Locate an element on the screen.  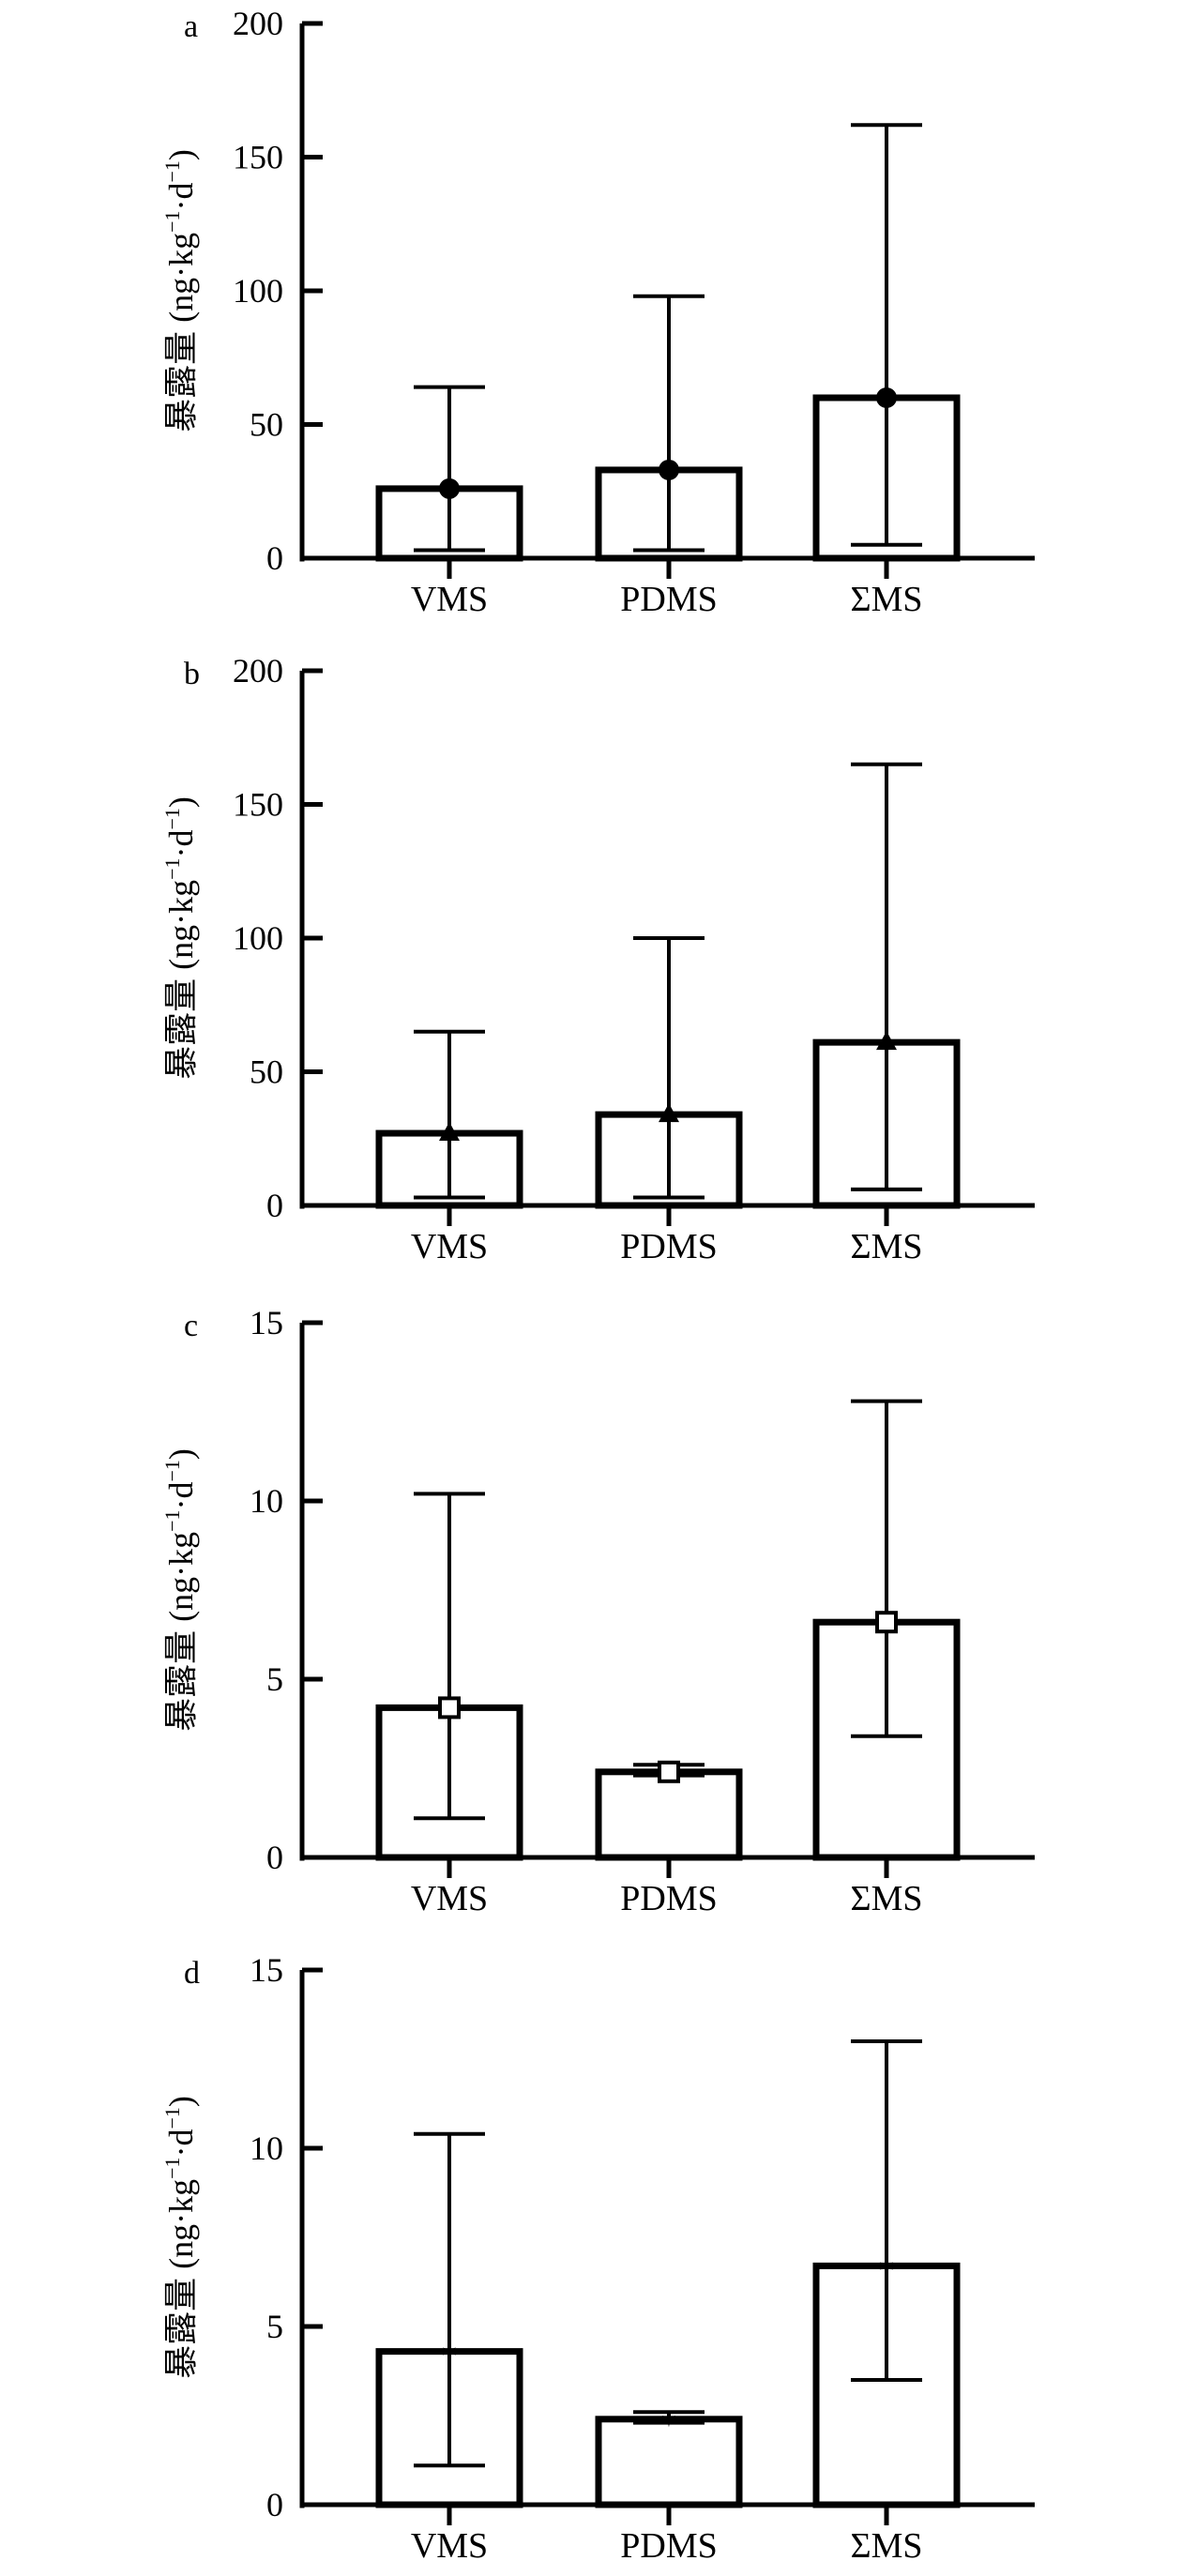
panel-letter: b is located at coordinates (192, 674).